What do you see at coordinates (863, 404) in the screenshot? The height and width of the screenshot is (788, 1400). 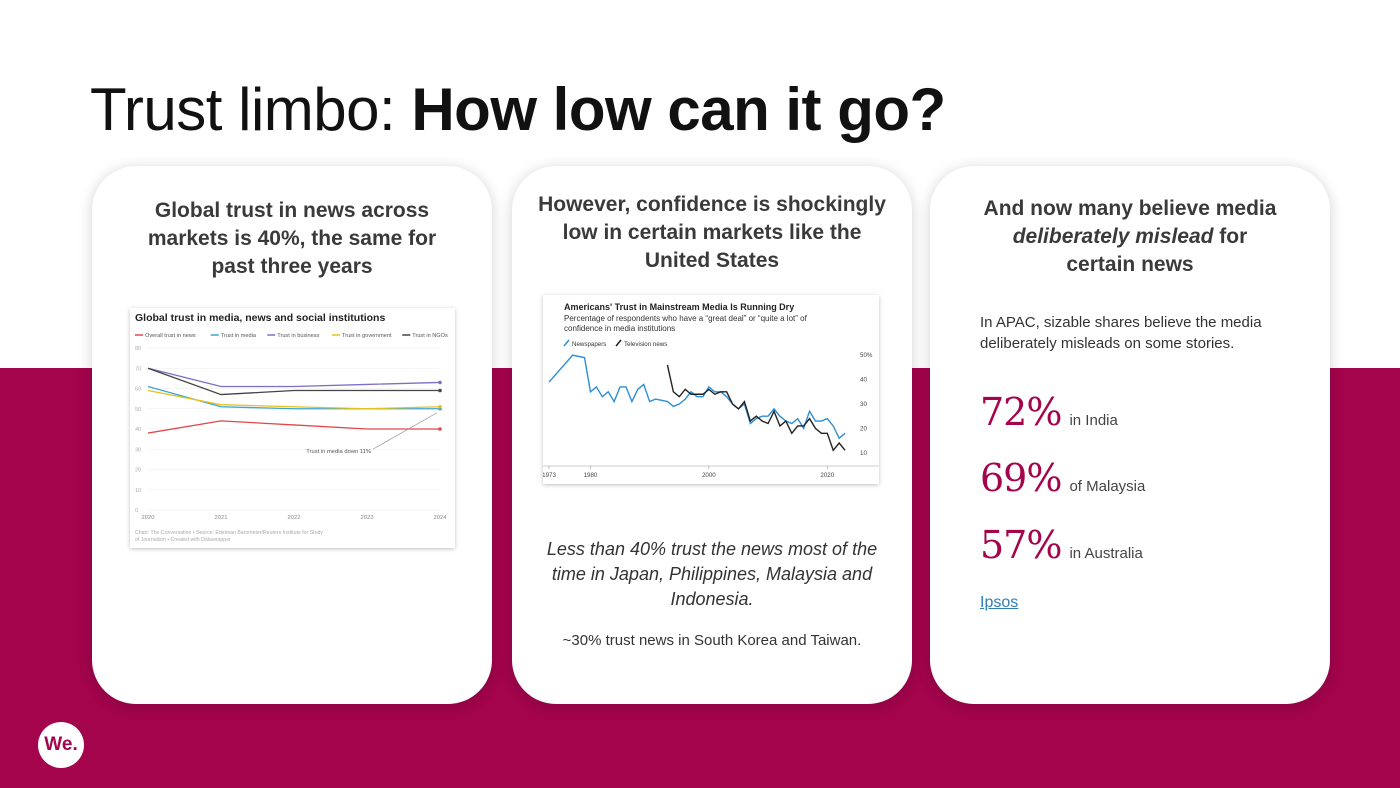 I see `y-tick-label-2: 30` at bounding box center [863, 404].